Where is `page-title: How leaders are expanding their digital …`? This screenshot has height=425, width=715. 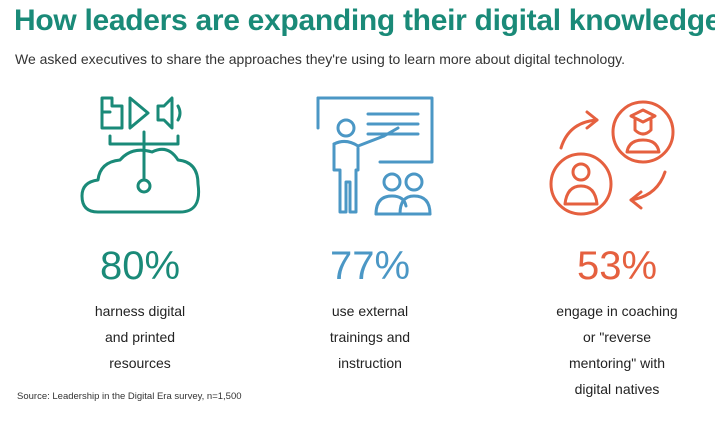
page-title: How leaders are expanding their digital … is located at coordinates (364, 20).